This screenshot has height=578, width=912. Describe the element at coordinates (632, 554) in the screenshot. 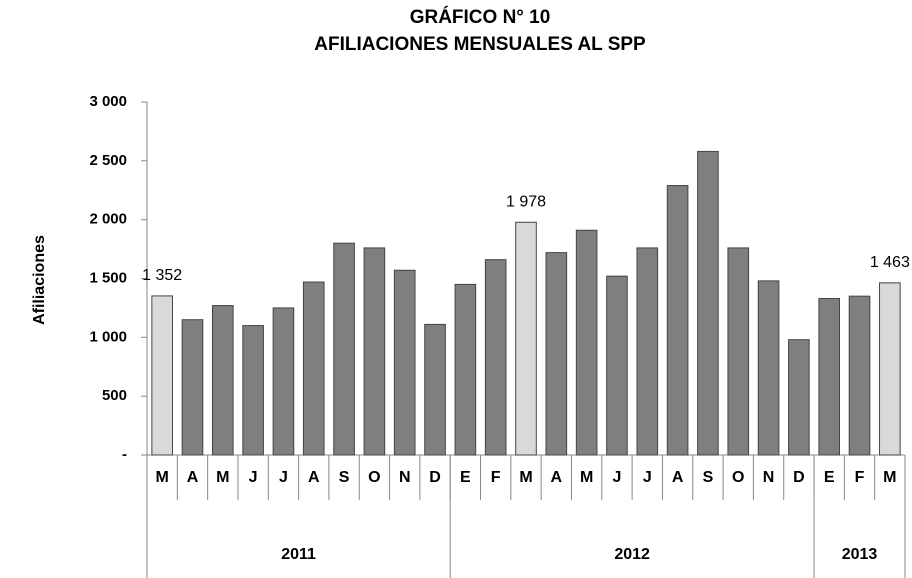

I see `group-label: 2012` at that location.